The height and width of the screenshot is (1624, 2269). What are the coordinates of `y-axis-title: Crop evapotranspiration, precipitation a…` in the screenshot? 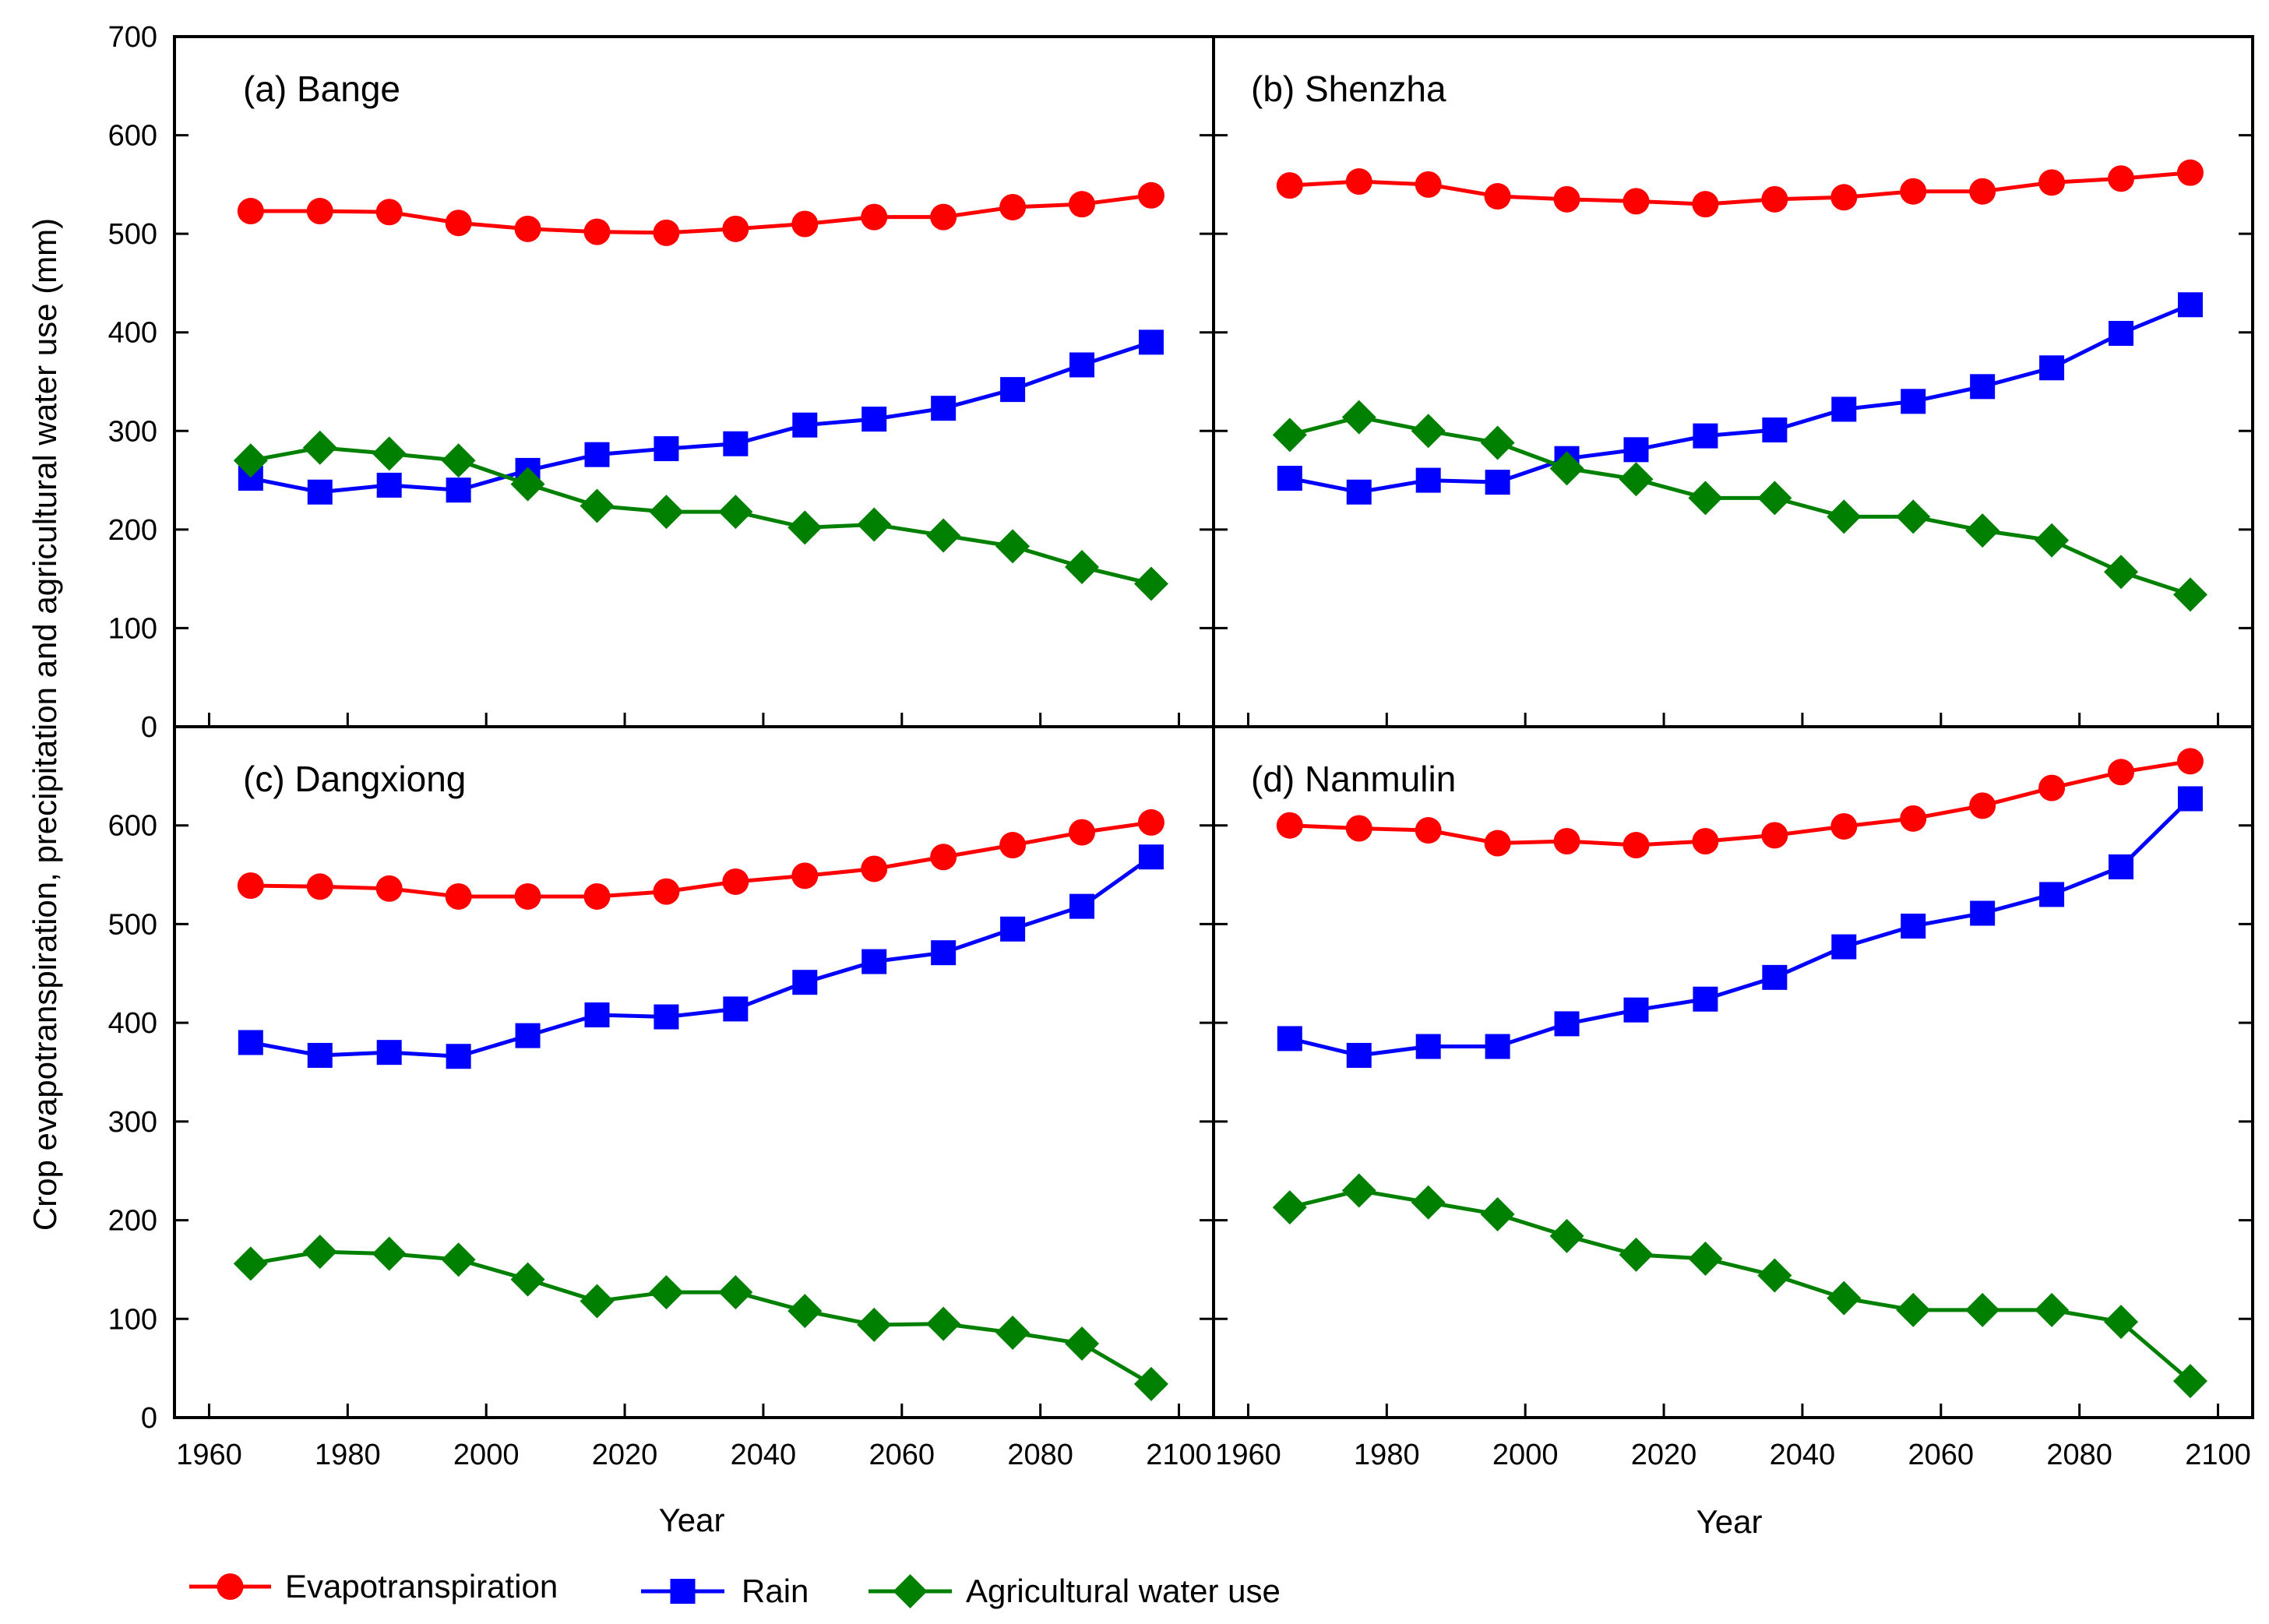 It's located at (44, 724).